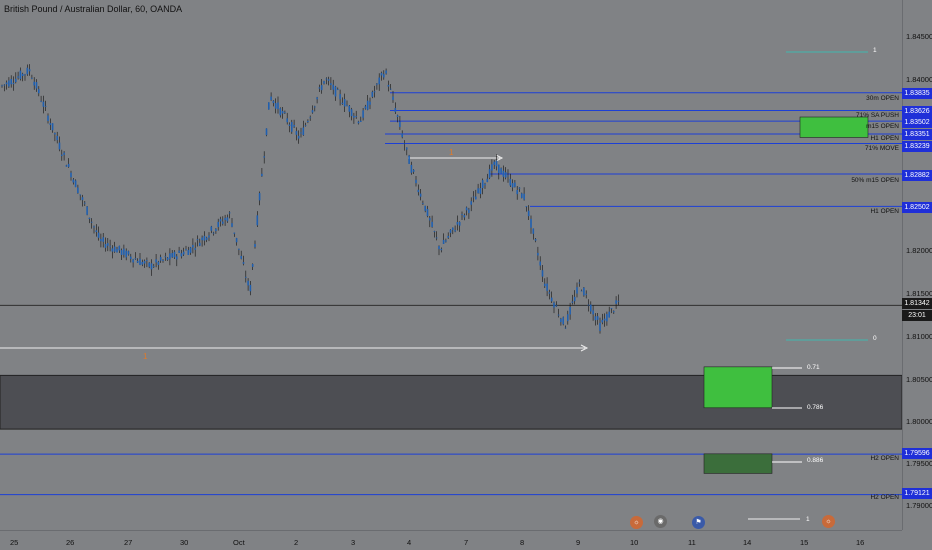 This screenshot has width=932, height=550. Describe the element at coordinates (917, 93) in the screenshot. I see `level-price-tag: 1.83835` at that location.